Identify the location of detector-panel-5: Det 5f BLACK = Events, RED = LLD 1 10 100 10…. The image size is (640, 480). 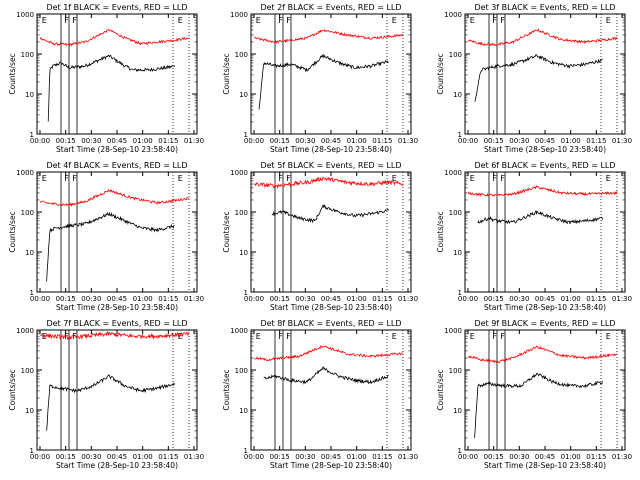
(320, 236).